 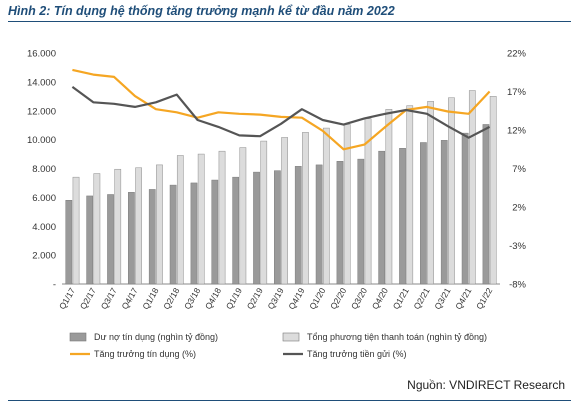 I want to click on left-tick-label: 10.000, so click(x=41, y=140).